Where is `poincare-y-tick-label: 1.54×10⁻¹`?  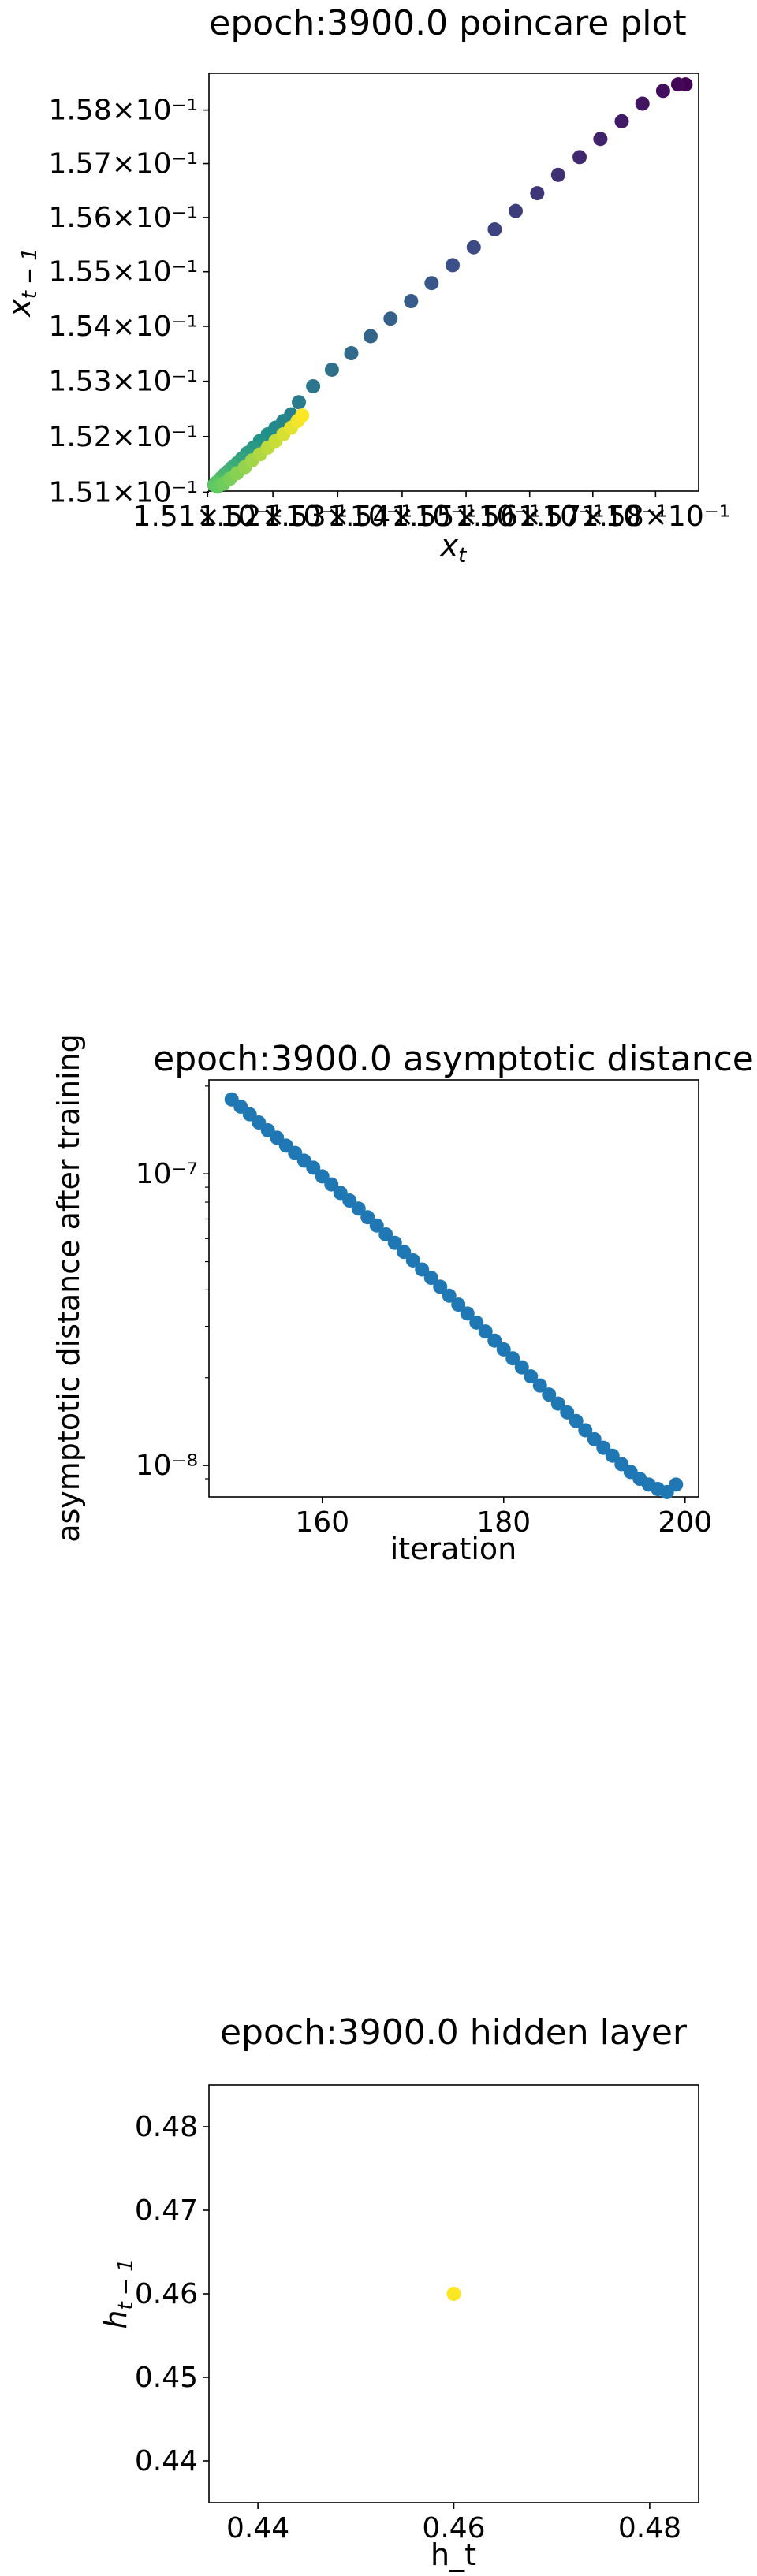
poincare-y-tick-label: 1.54×10⁻¹ is located at coordinates (123, 327).